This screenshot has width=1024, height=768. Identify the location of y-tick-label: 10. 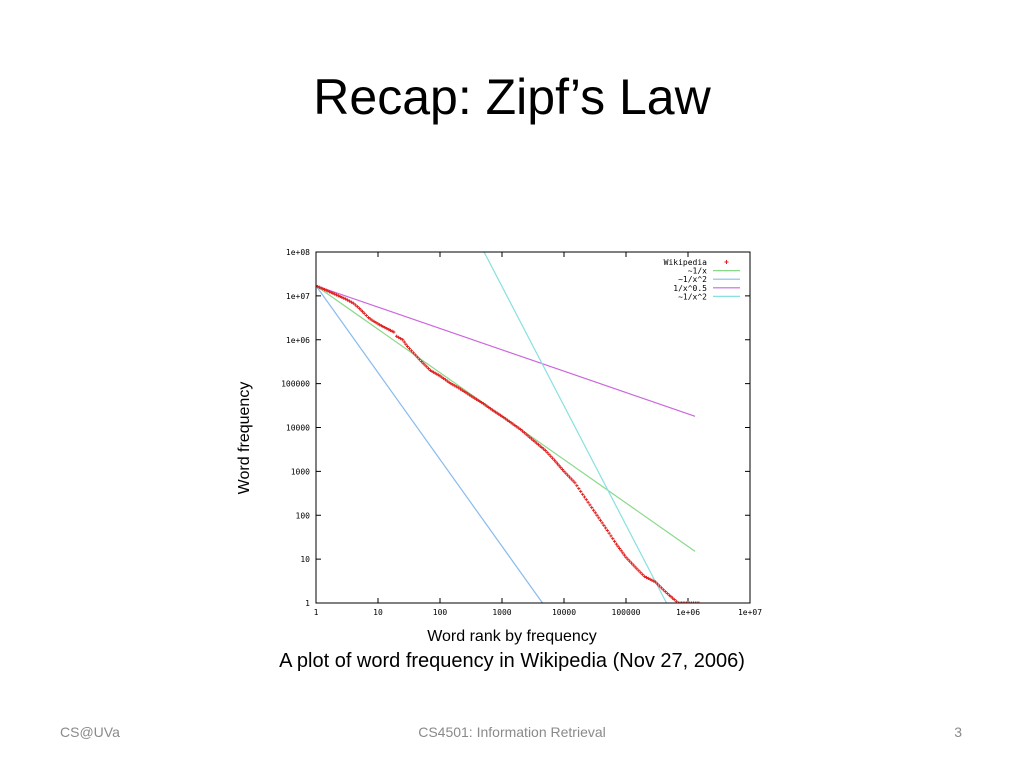
(305, 559).